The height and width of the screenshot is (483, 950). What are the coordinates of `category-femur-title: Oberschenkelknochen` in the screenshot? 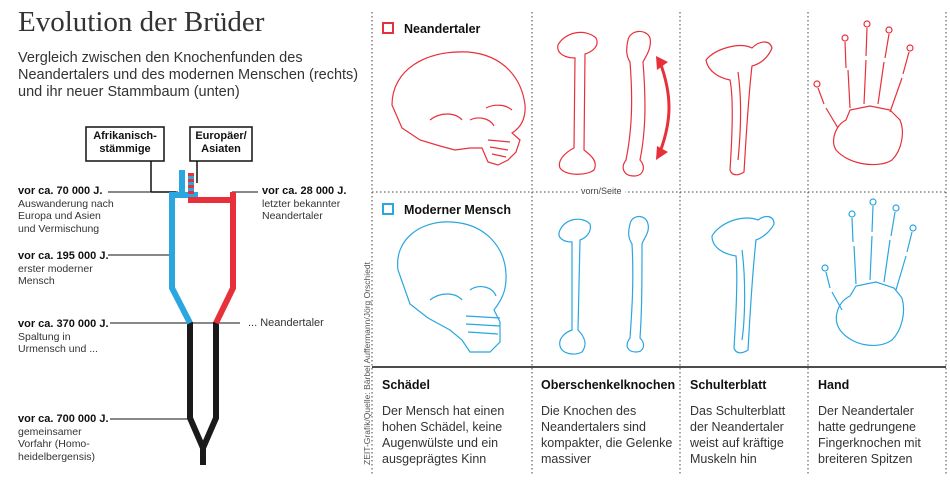 It's located at (608, 385).